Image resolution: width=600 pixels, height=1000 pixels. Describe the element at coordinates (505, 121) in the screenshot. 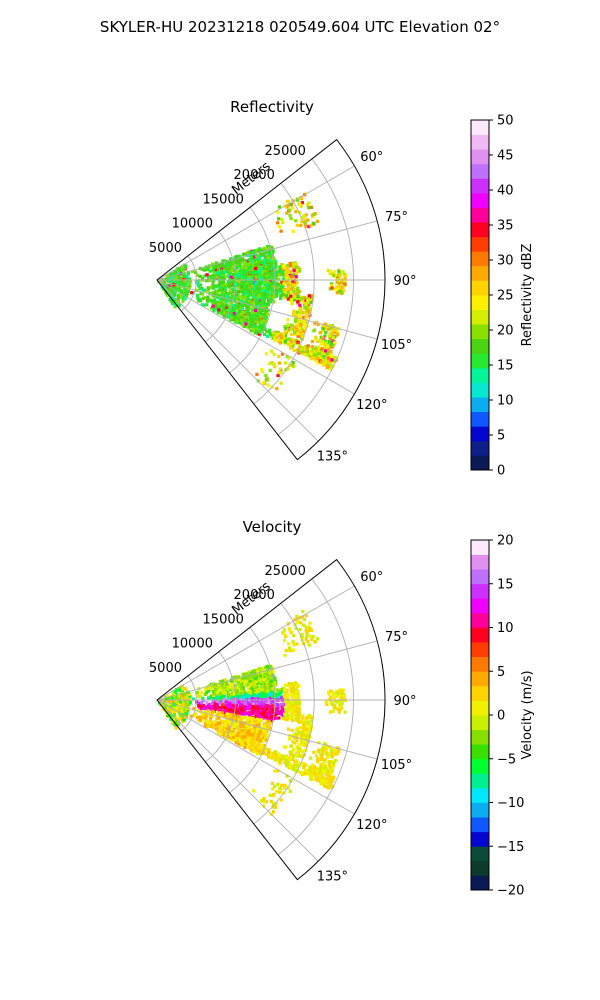

I see `colorbar-tick-label: 50` at that location.